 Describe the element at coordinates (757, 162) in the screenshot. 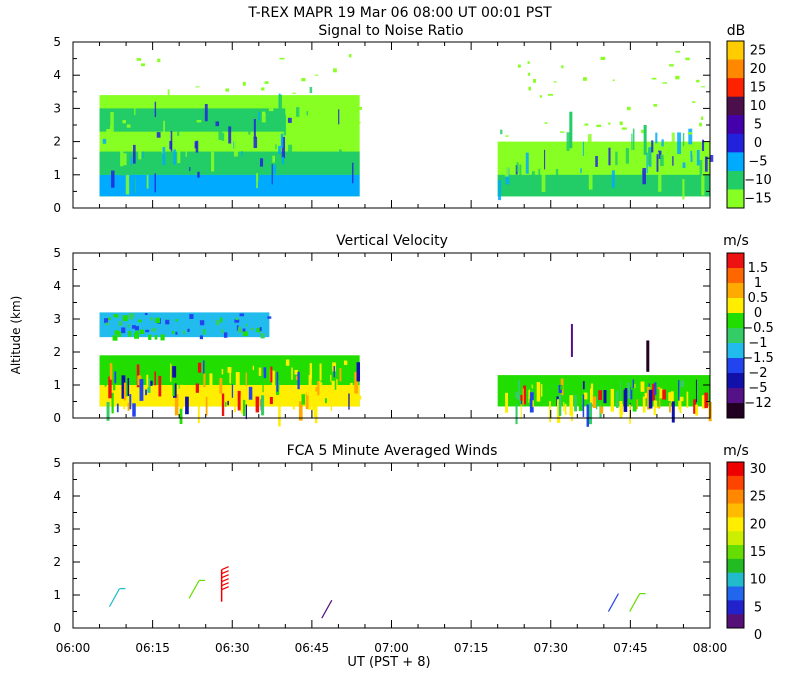

I see `colorbar-tick-label: −5` at that location.